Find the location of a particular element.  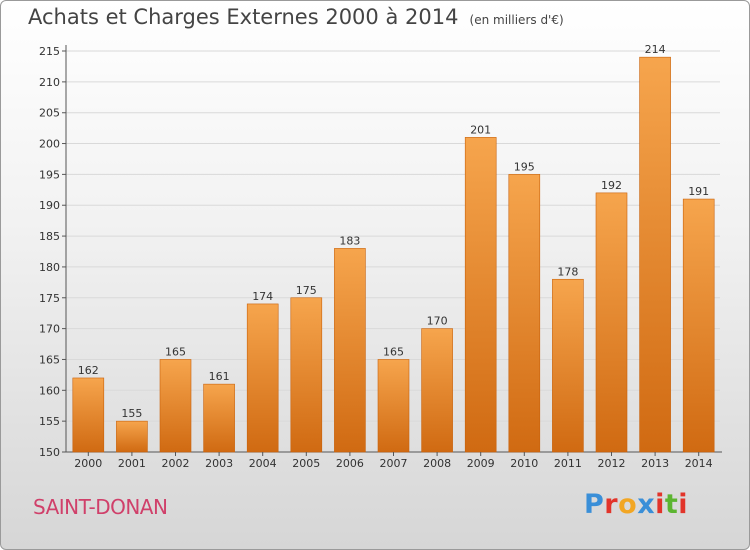

x-tick-label: 2010 is located at coordinates (524, 463).